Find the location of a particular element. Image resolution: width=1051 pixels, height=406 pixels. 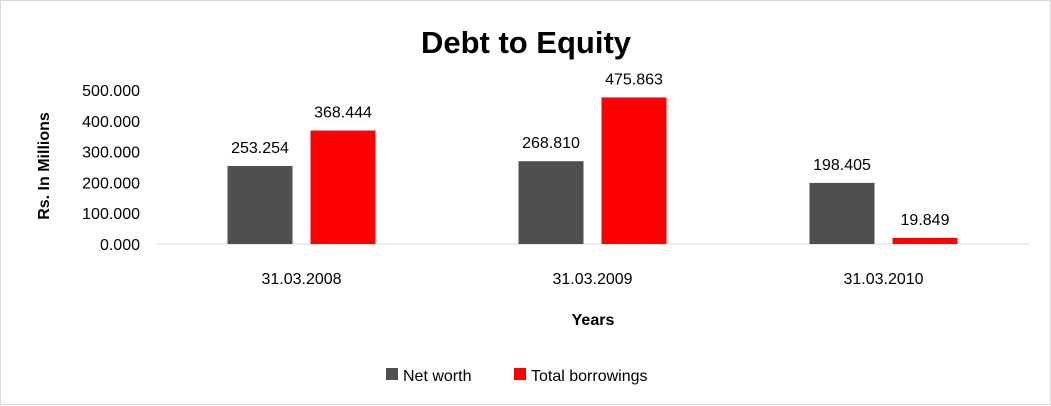

y-tick-label: 400.000 is located at coordinates (111, 122).